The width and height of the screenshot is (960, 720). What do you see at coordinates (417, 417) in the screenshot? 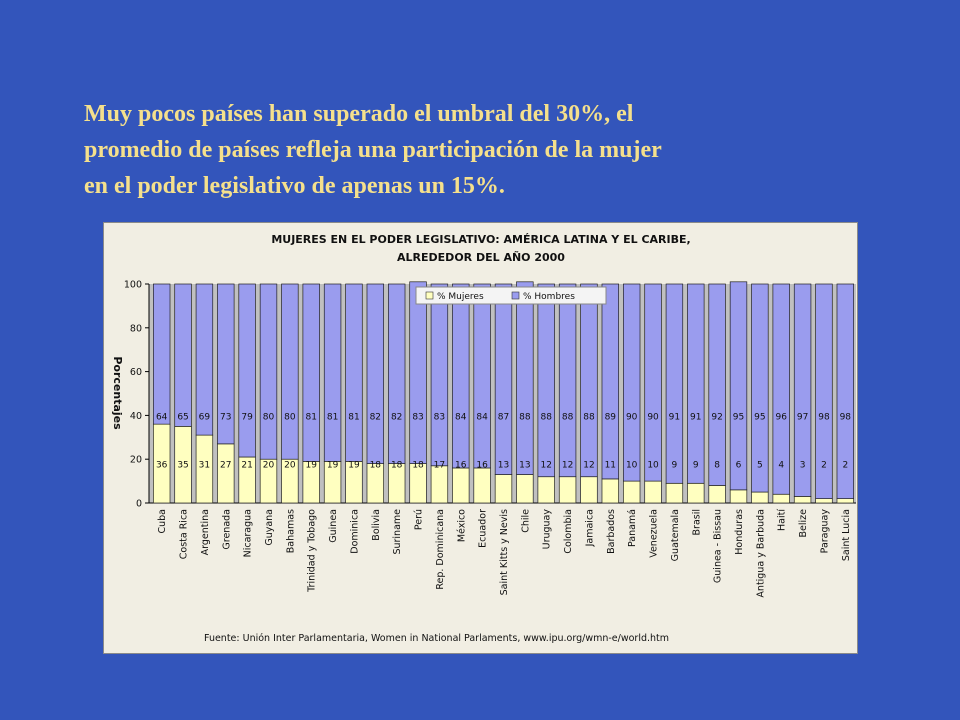
I see `data-label-hombres: 83` at bounding box center [417, 417].